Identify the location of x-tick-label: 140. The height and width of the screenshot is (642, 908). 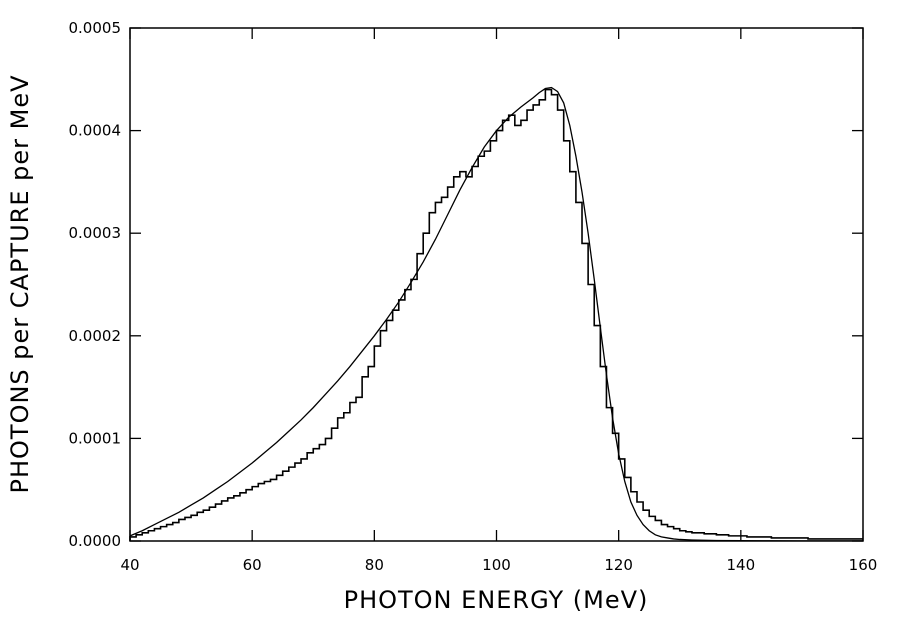
(741, 565).